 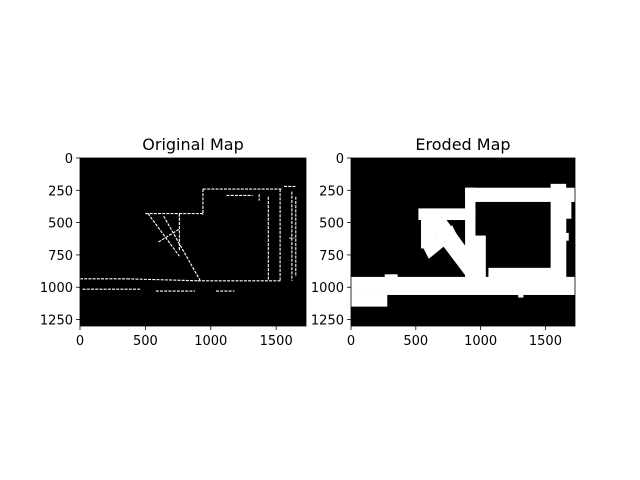 What do you see at coordinates (192, 144) in the screenshot?
I see `chart-title: Original Map` at bounding box center [192, 144].